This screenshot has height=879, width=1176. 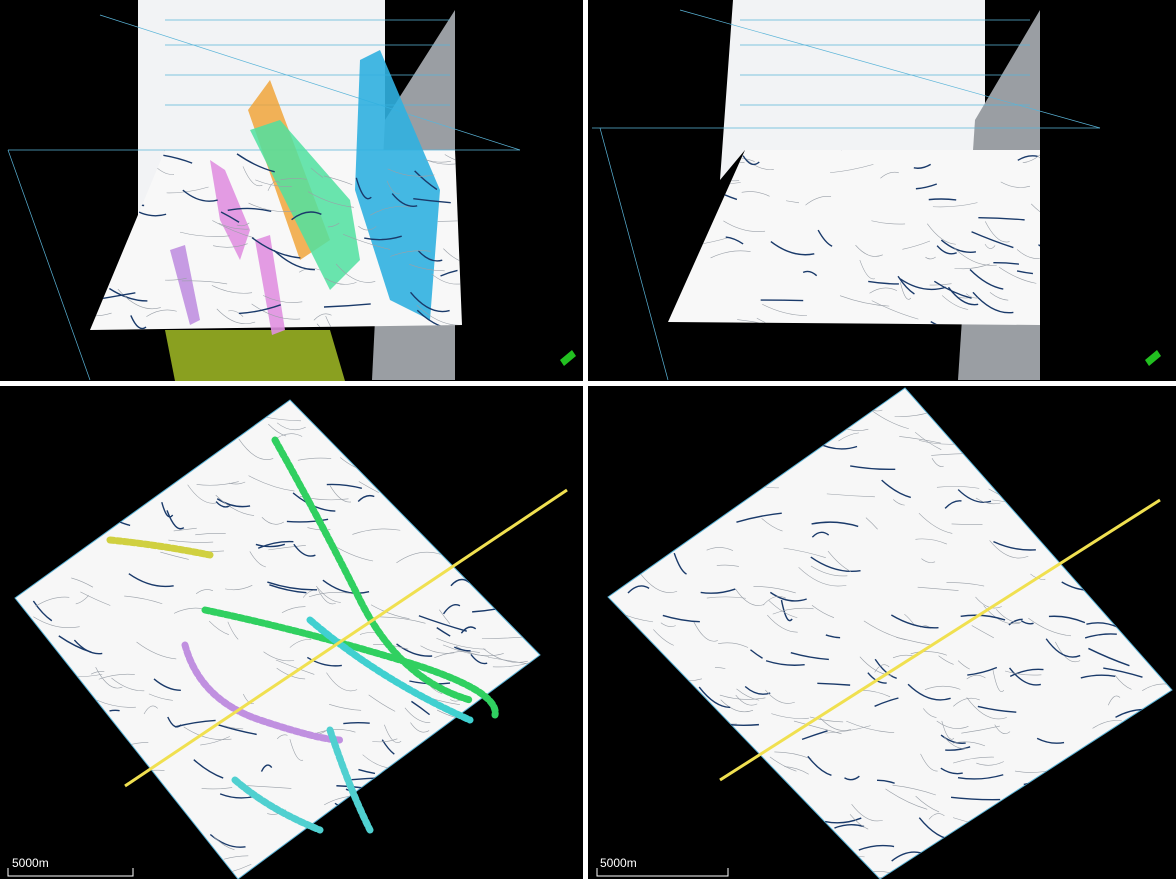 What do you see at coordinates (568, 358) in the screenshot?
I see `orientation-arrow` at bounding box center [568, 358].